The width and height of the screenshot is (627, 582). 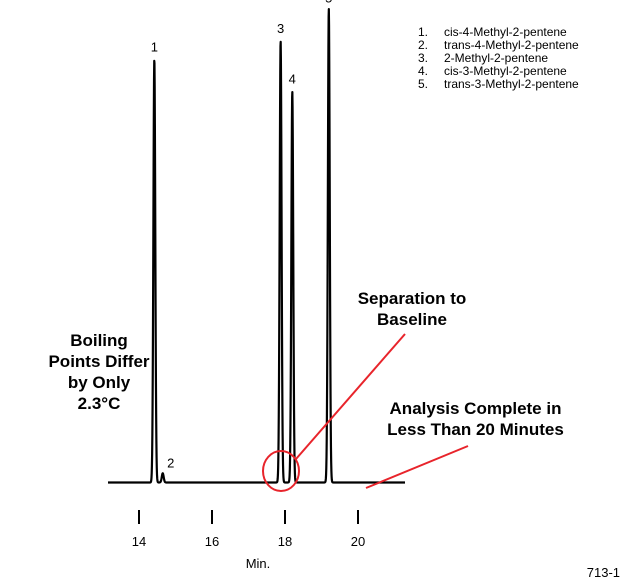 What do you see at coordinates (99, 403) in the screenshot?
I see `annotation-line: 2.3°C` at bounding box center [99, 403].